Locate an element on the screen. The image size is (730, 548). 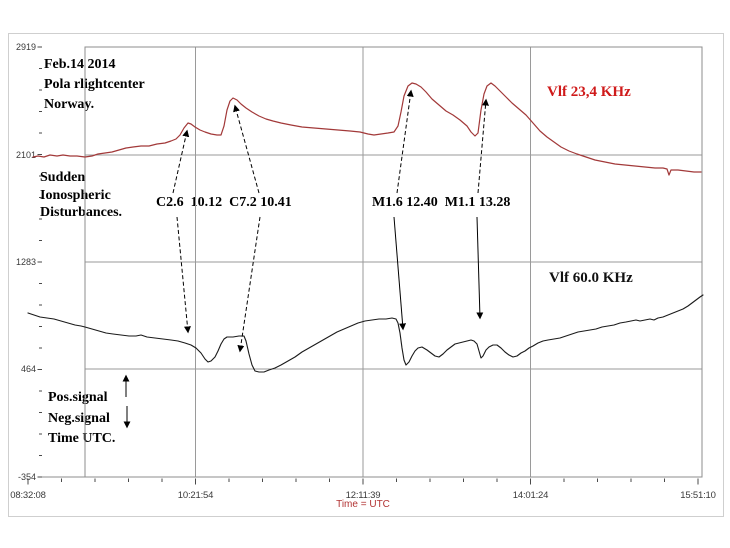
phenomenon-line-2: Ionospheric is located at coordinates (75, 195).